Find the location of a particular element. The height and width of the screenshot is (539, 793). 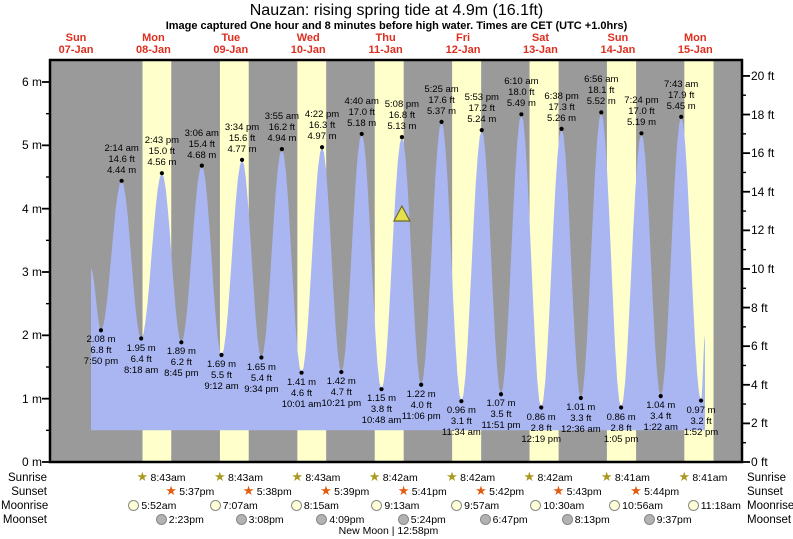

day-label: Wed 10-Jan is located at coordinates (308, 44).